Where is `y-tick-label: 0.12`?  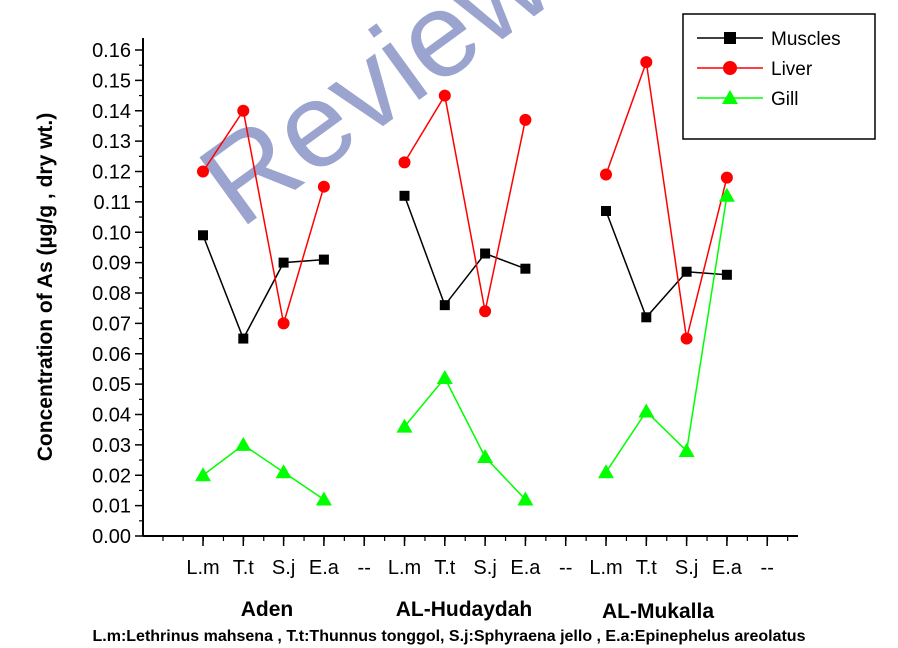 y-tick-label: 0.12 is located at coordinates (111, 173).